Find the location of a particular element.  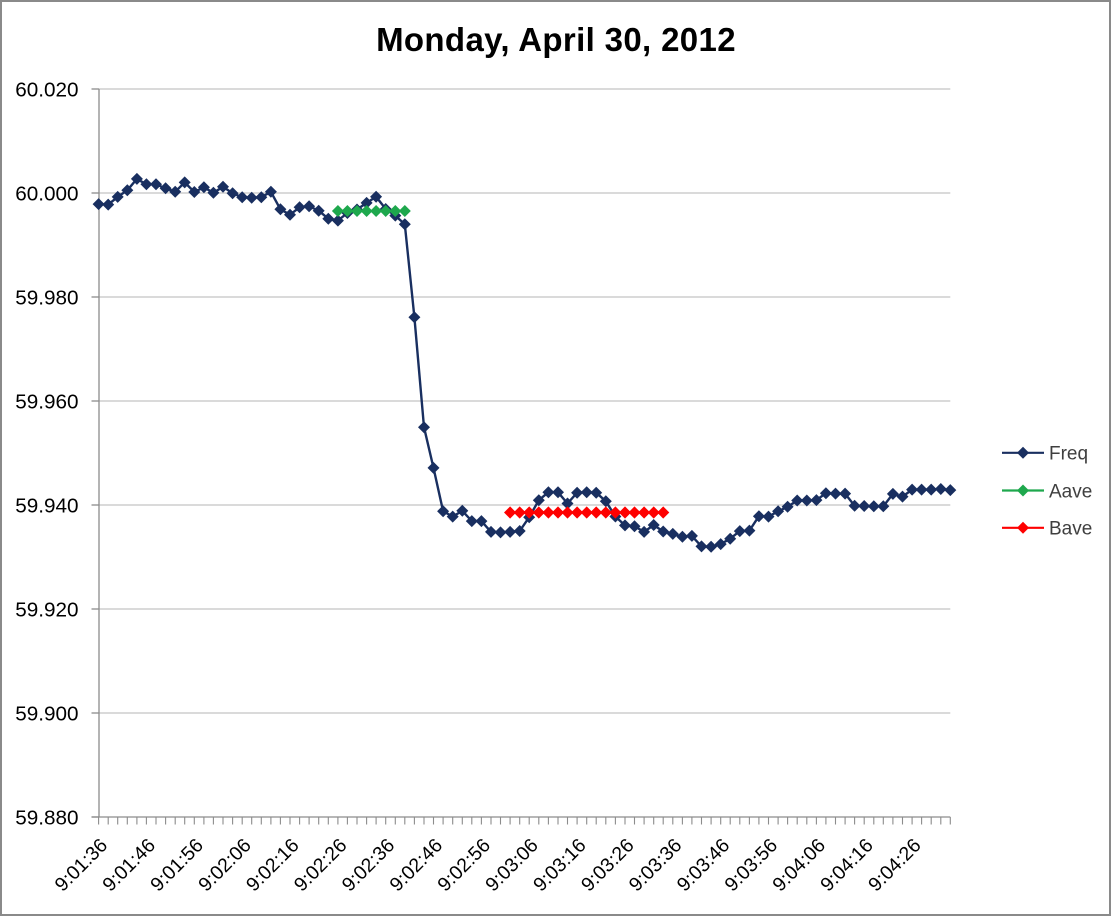

svg-text: Freq is located at coordinates (1068, 454).